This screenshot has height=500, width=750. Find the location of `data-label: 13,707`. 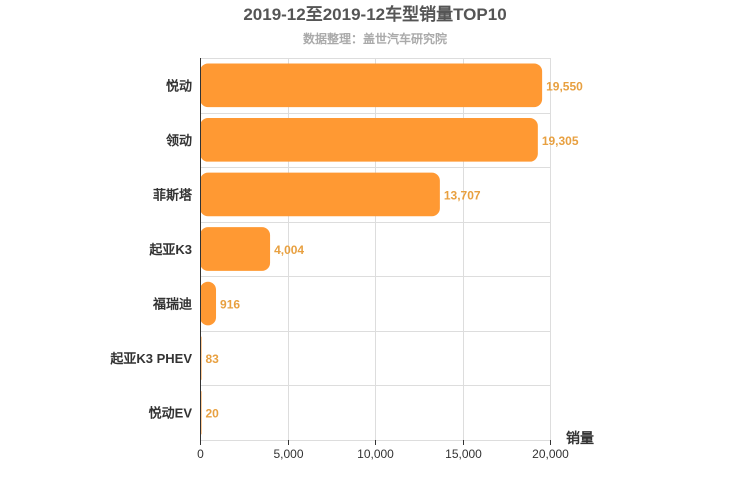

data-label: 13,707 is located at coordinates (462, 195).